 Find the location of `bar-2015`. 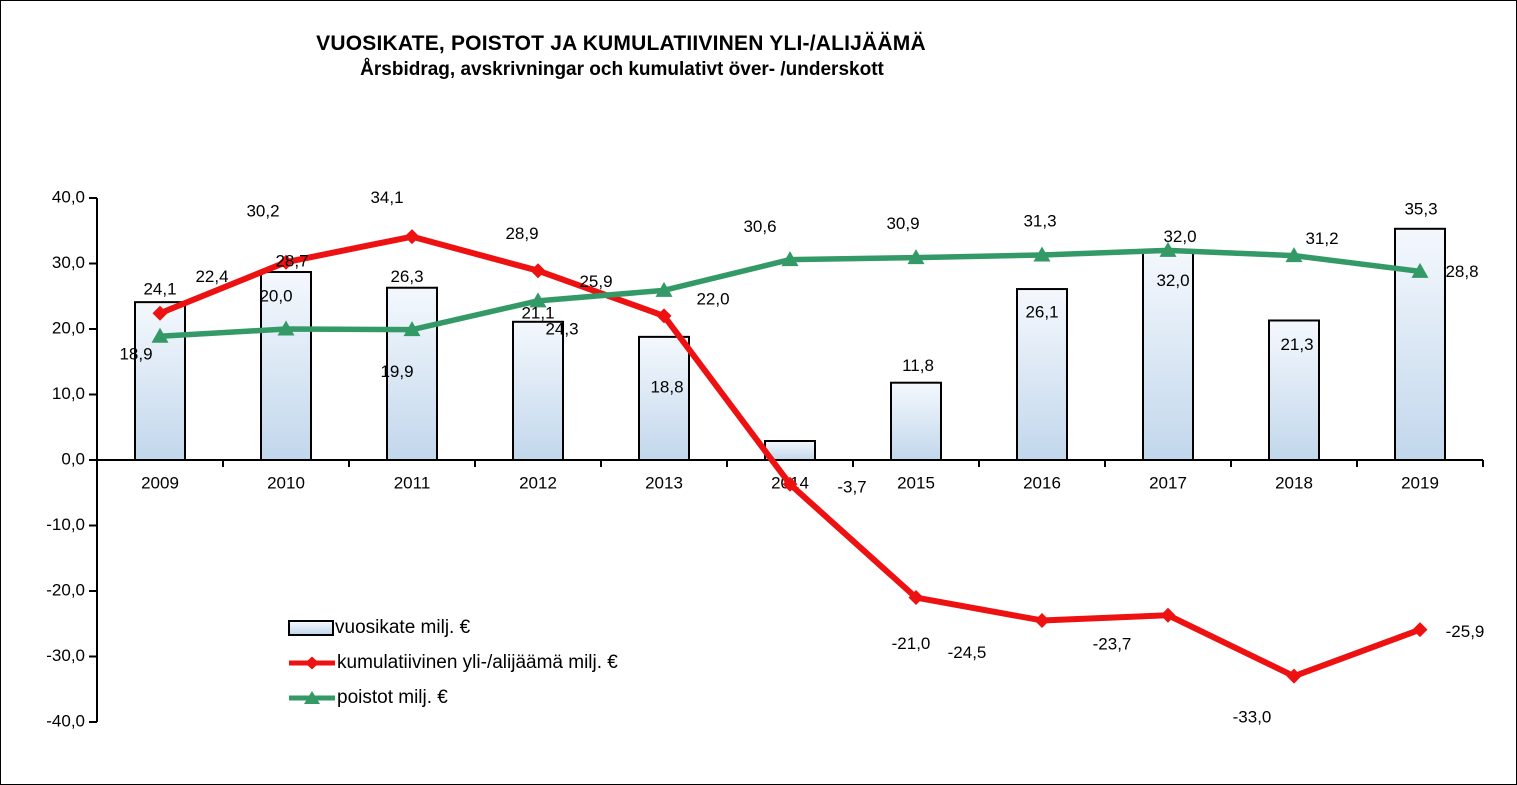

bar-2015 is located at coordinates (916, 421).